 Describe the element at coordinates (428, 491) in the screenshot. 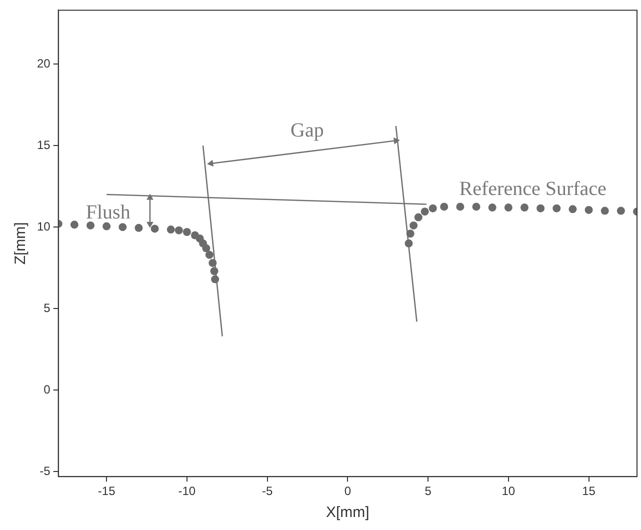

I see `x-tick-label: 5` at that location.